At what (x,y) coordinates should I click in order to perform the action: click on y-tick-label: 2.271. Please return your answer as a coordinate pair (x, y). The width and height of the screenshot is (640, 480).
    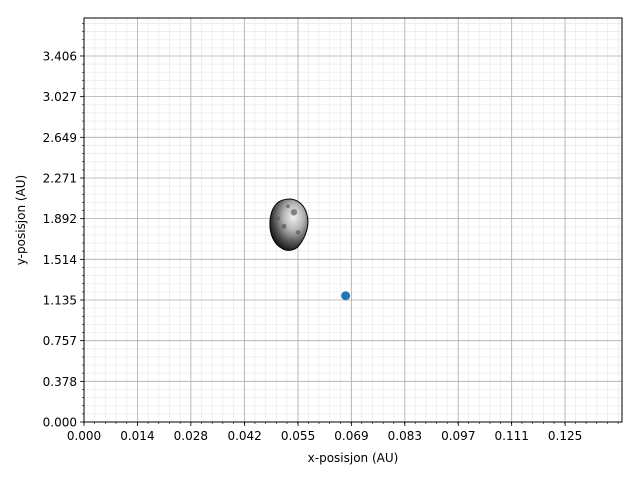
    Looking at the image, I should click on (60, 178).